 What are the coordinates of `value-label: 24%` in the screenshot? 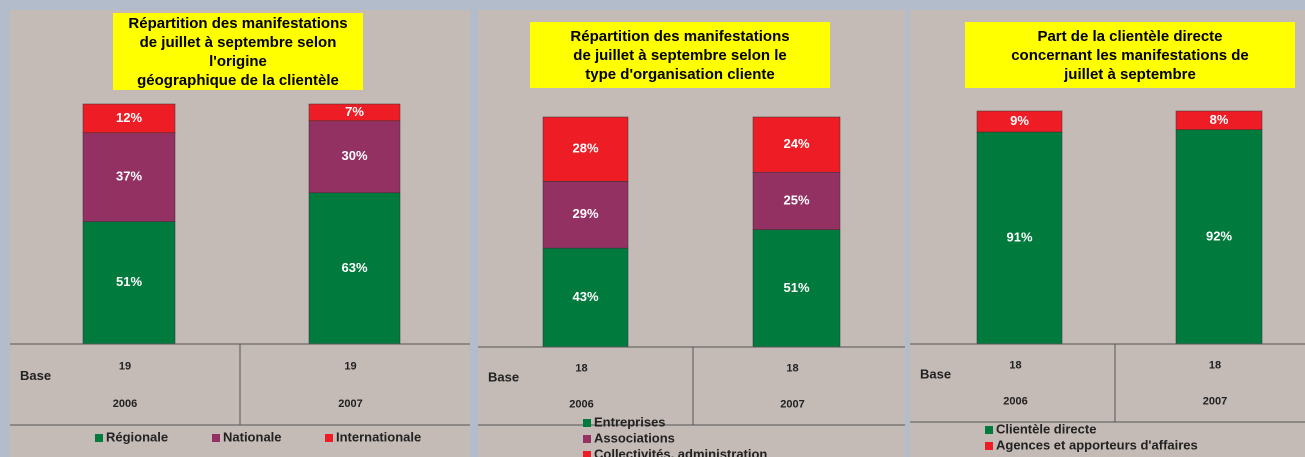 It's located at (796, 143).